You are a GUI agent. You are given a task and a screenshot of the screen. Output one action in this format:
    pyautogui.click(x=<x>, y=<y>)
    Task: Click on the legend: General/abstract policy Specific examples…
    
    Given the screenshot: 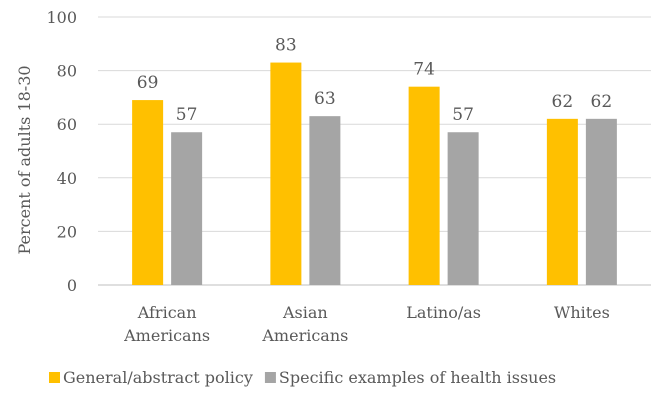 What is the action you would take?
    pyautogui.click(x=302, y=377)
    